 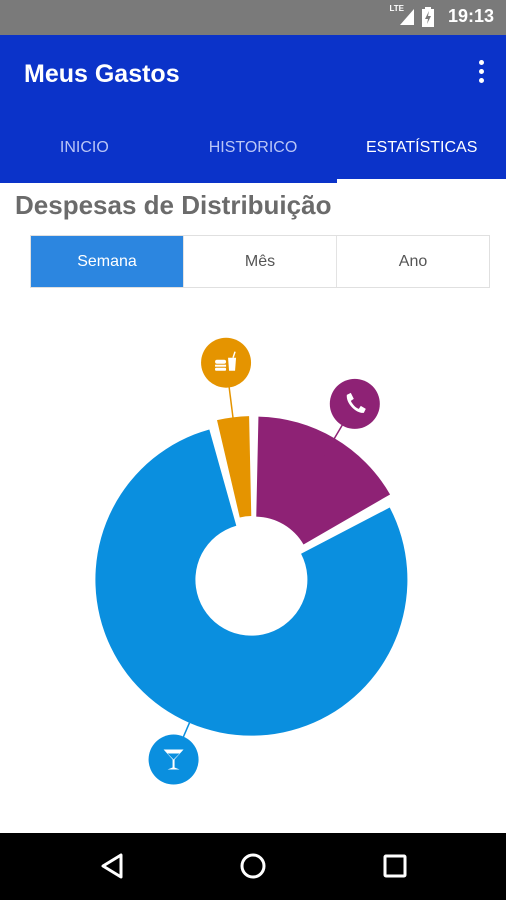 What do you see at coordinates (470, 16) in the screenshot?
I see `status-time: 19:13` at bounding box center [470, 16].